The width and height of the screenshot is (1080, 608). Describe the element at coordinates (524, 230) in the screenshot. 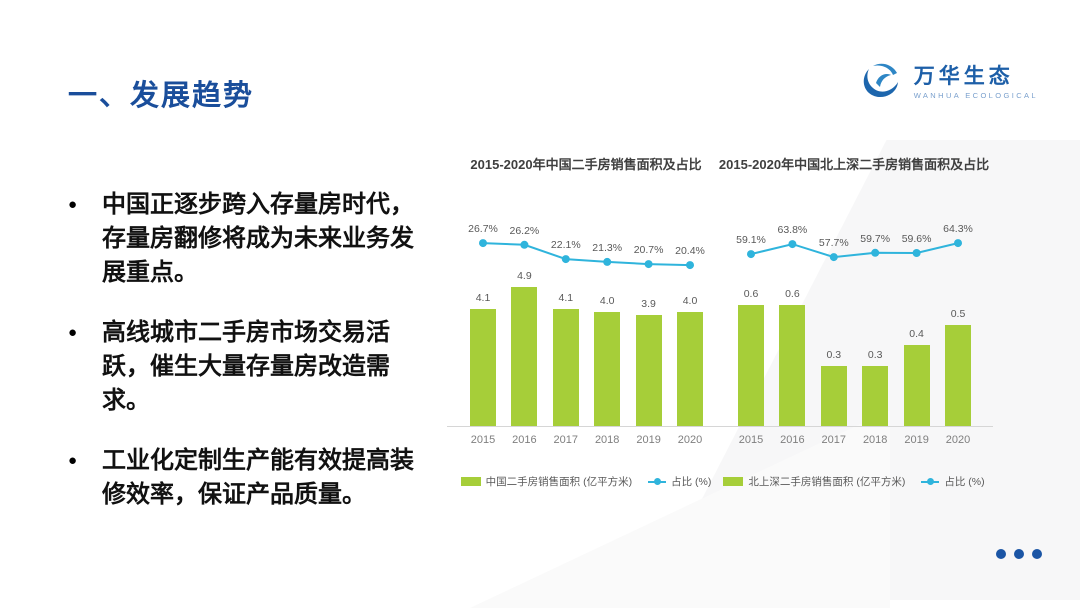

I see `ratio-point-label: 26.2%` at that location.